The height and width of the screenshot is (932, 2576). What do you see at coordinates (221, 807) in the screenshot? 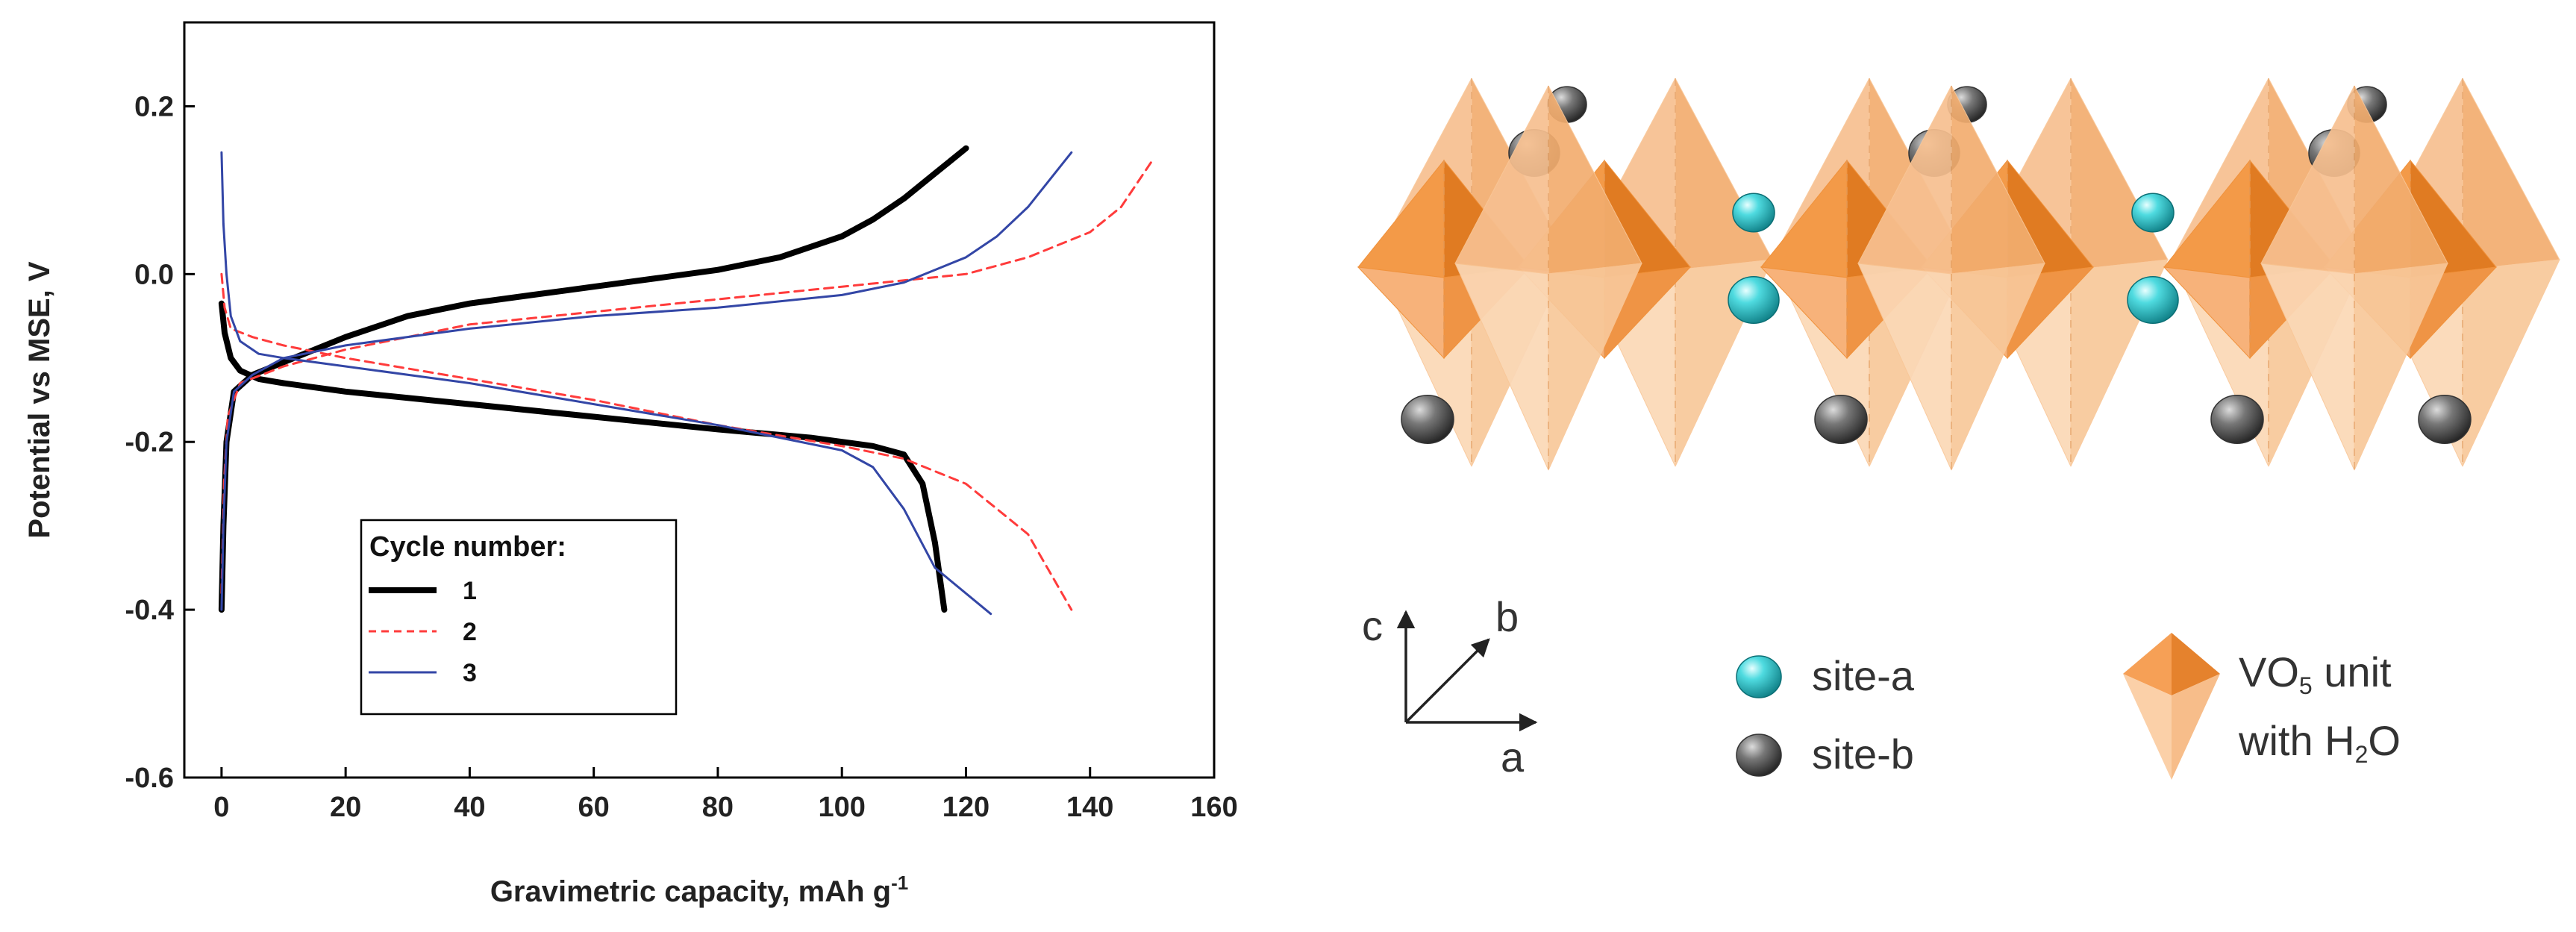
I see `x-tick-label: 0` at bounding box center [221, 807].